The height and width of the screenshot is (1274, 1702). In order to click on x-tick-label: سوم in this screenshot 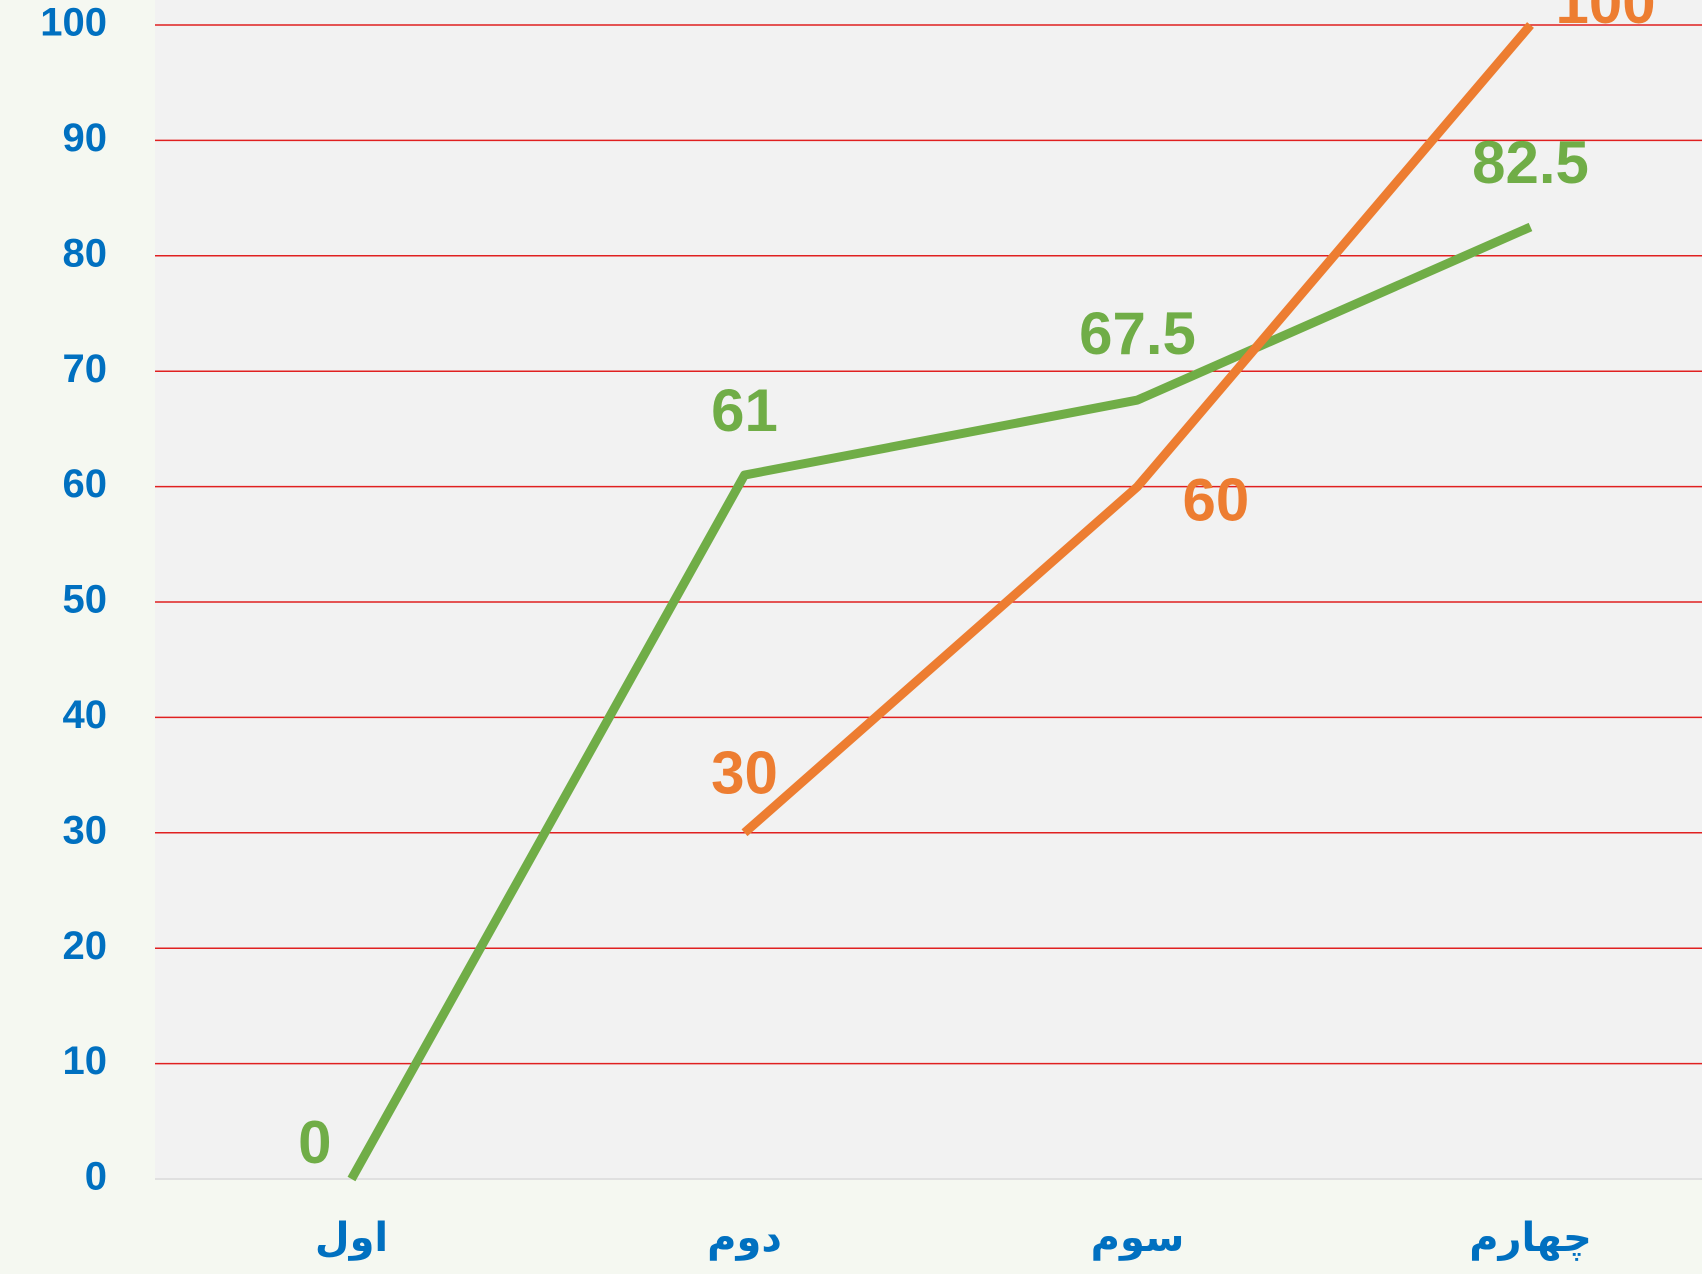, I will do `click(1138, 1238)`.